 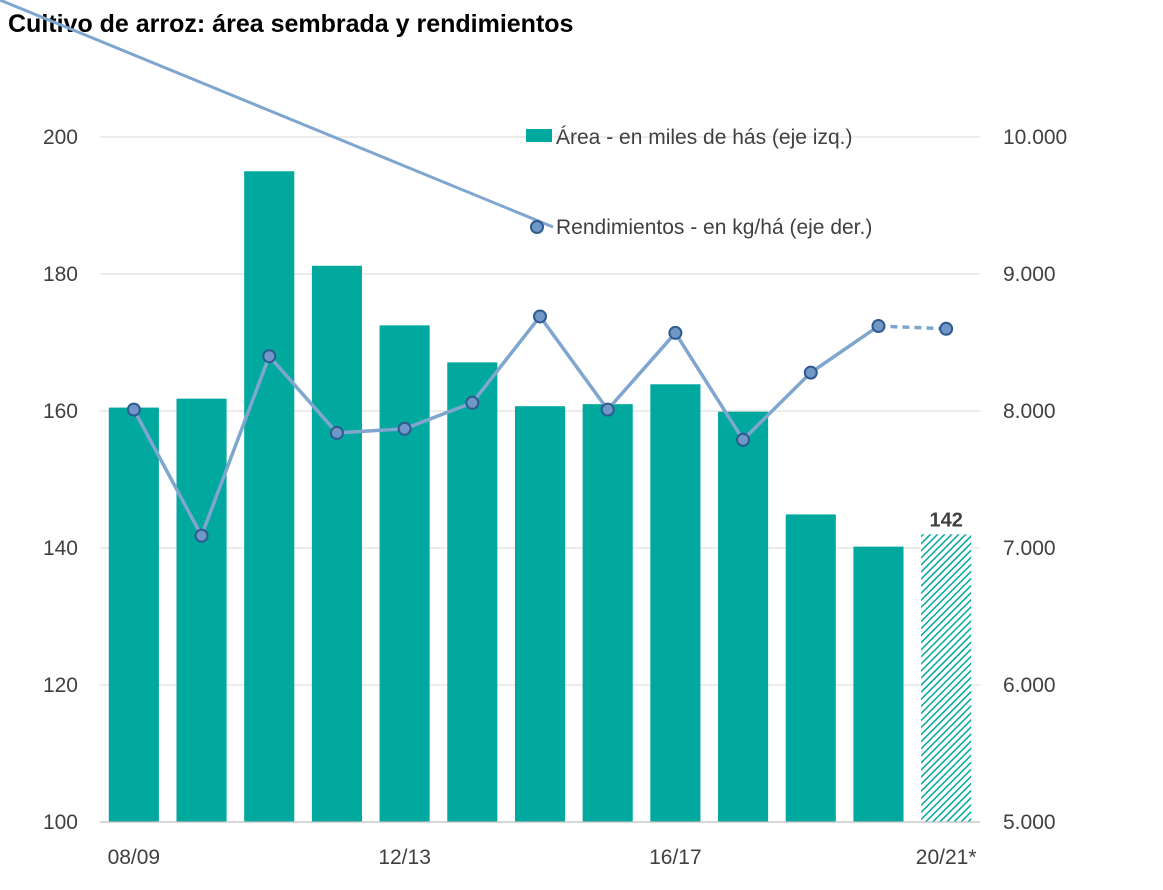 I want to click on y-left-tick-label: 100, so click(x=60, y=822).